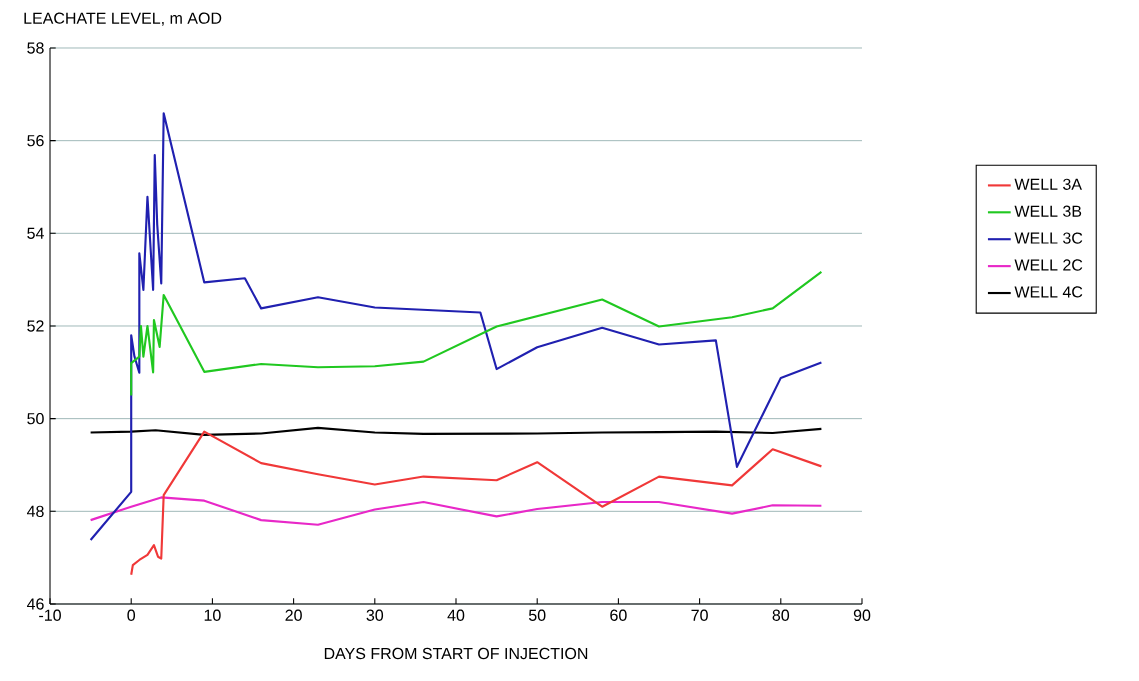  I want to click on x-tick-label: 30, so click(375, 615).